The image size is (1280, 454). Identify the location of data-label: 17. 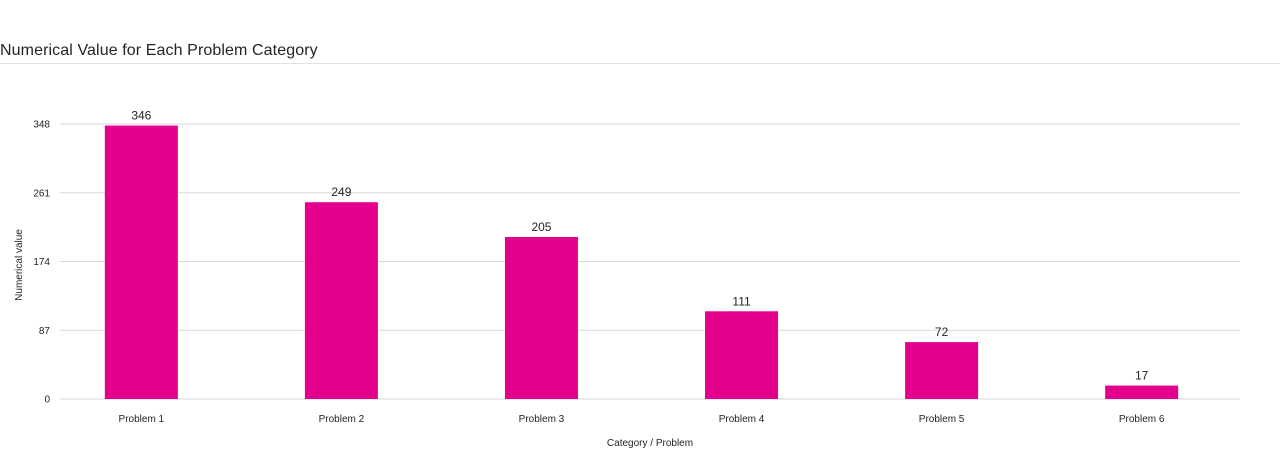
(1142, 376).